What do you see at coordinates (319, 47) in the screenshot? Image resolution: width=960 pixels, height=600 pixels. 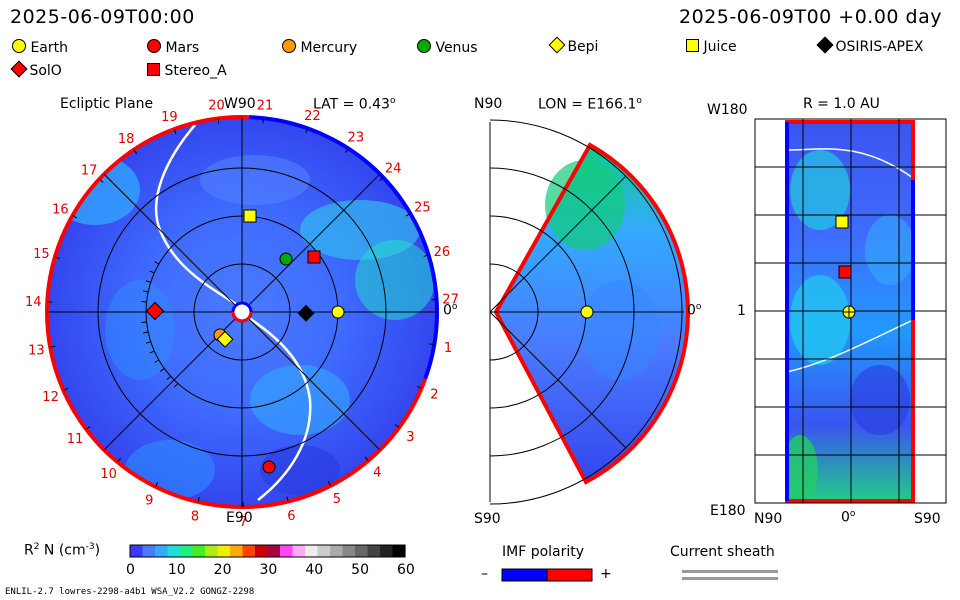 I see `legend-item-mercury: Mercury` at bounding box center [319, 47].